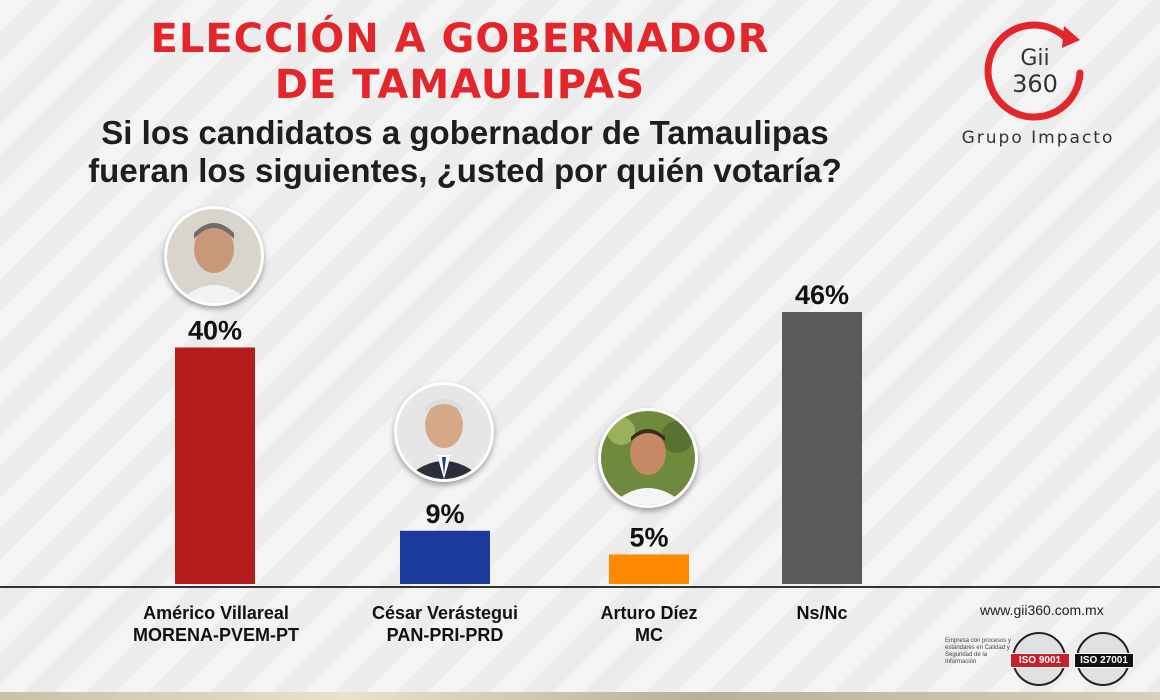 The height and width of the screenshot is (700, 1160). Describe the element at coordinates (444, 514) in the screenshot. I see `value-label-cesar: 9%` at that location.